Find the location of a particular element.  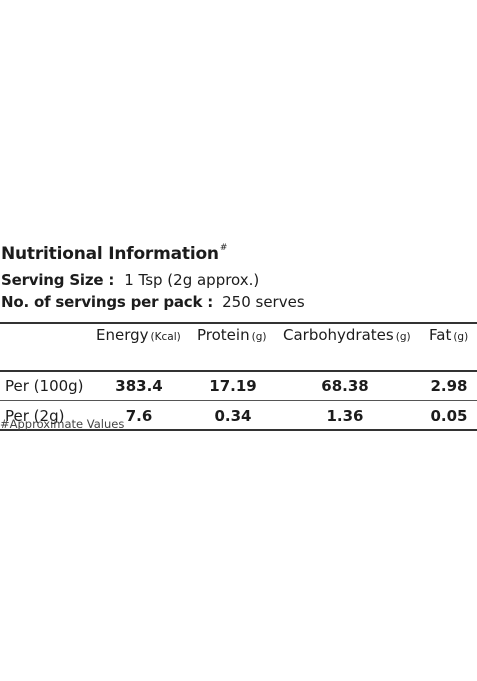

servings-per-pack-label: No. of servings per pack : is located at coordinates (107, 302).